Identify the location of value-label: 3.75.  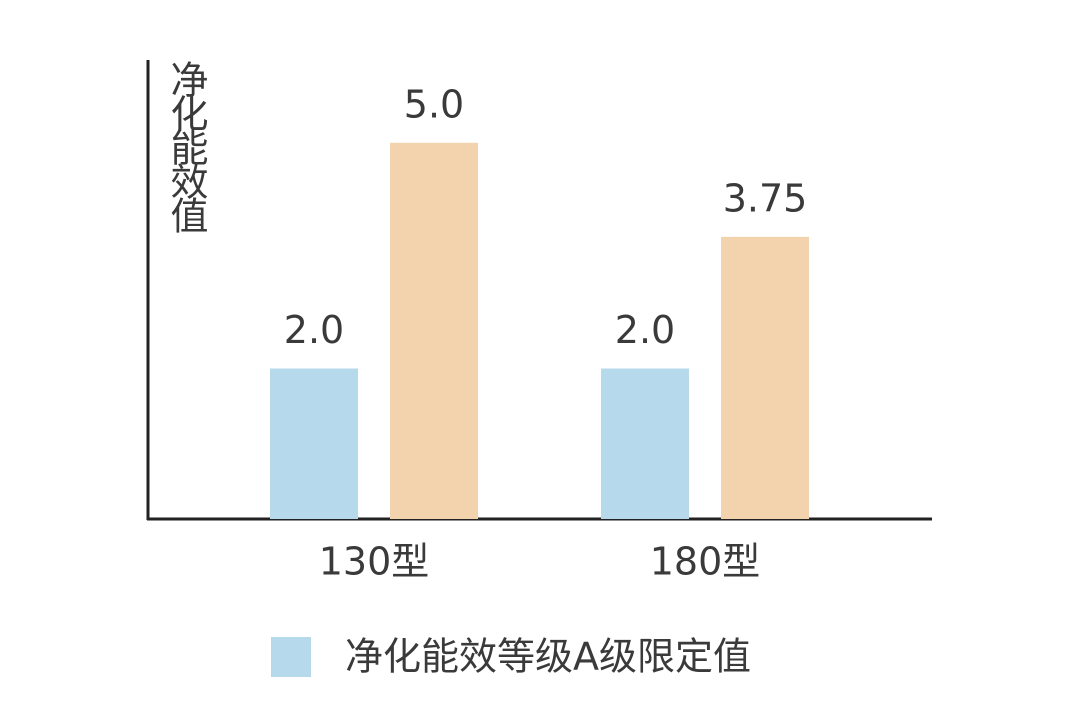
(765, 198).